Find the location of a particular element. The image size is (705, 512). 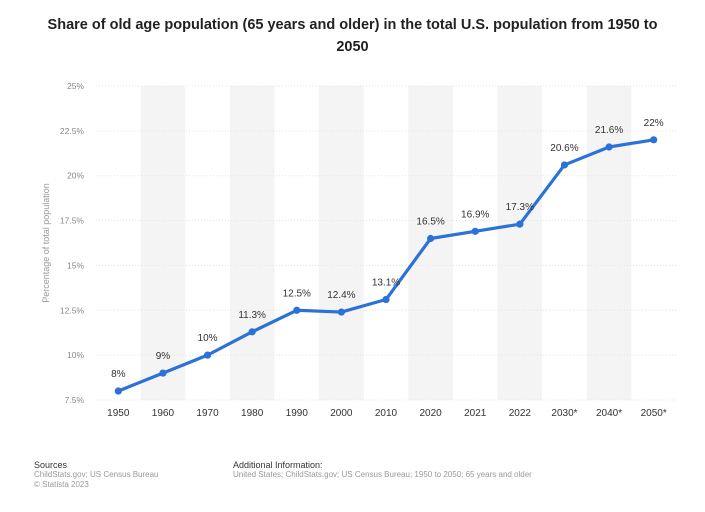

y-tick-label: 12.5% is located at coordinates (72, 310).